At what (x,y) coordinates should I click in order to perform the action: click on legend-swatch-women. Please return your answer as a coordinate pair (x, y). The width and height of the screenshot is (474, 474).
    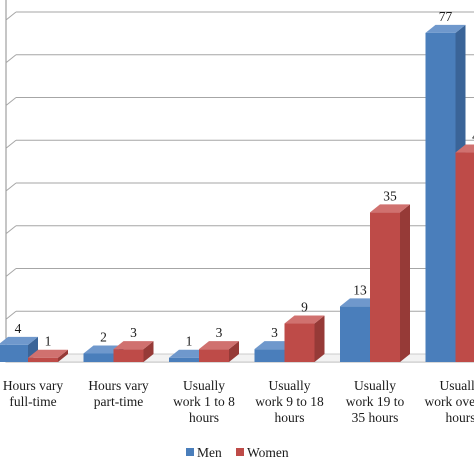
    Looking at the image, I should click on (240, 452).